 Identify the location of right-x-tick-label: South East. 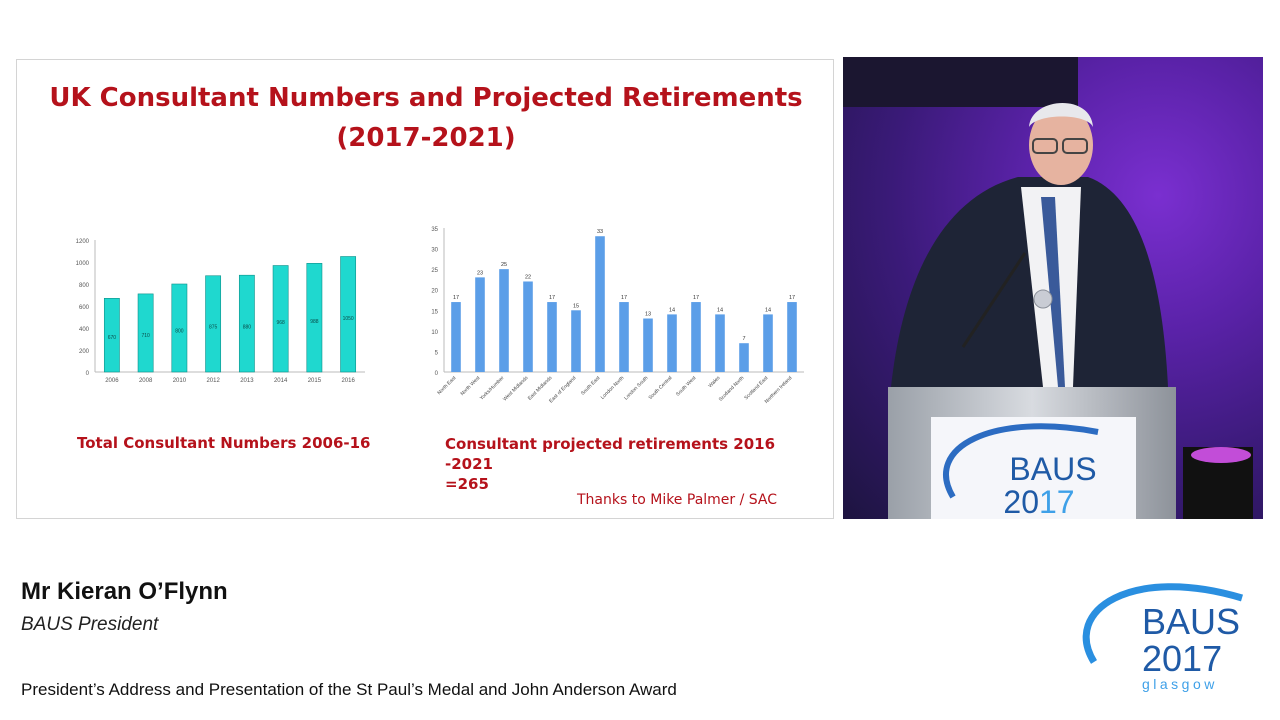
(591, 386).